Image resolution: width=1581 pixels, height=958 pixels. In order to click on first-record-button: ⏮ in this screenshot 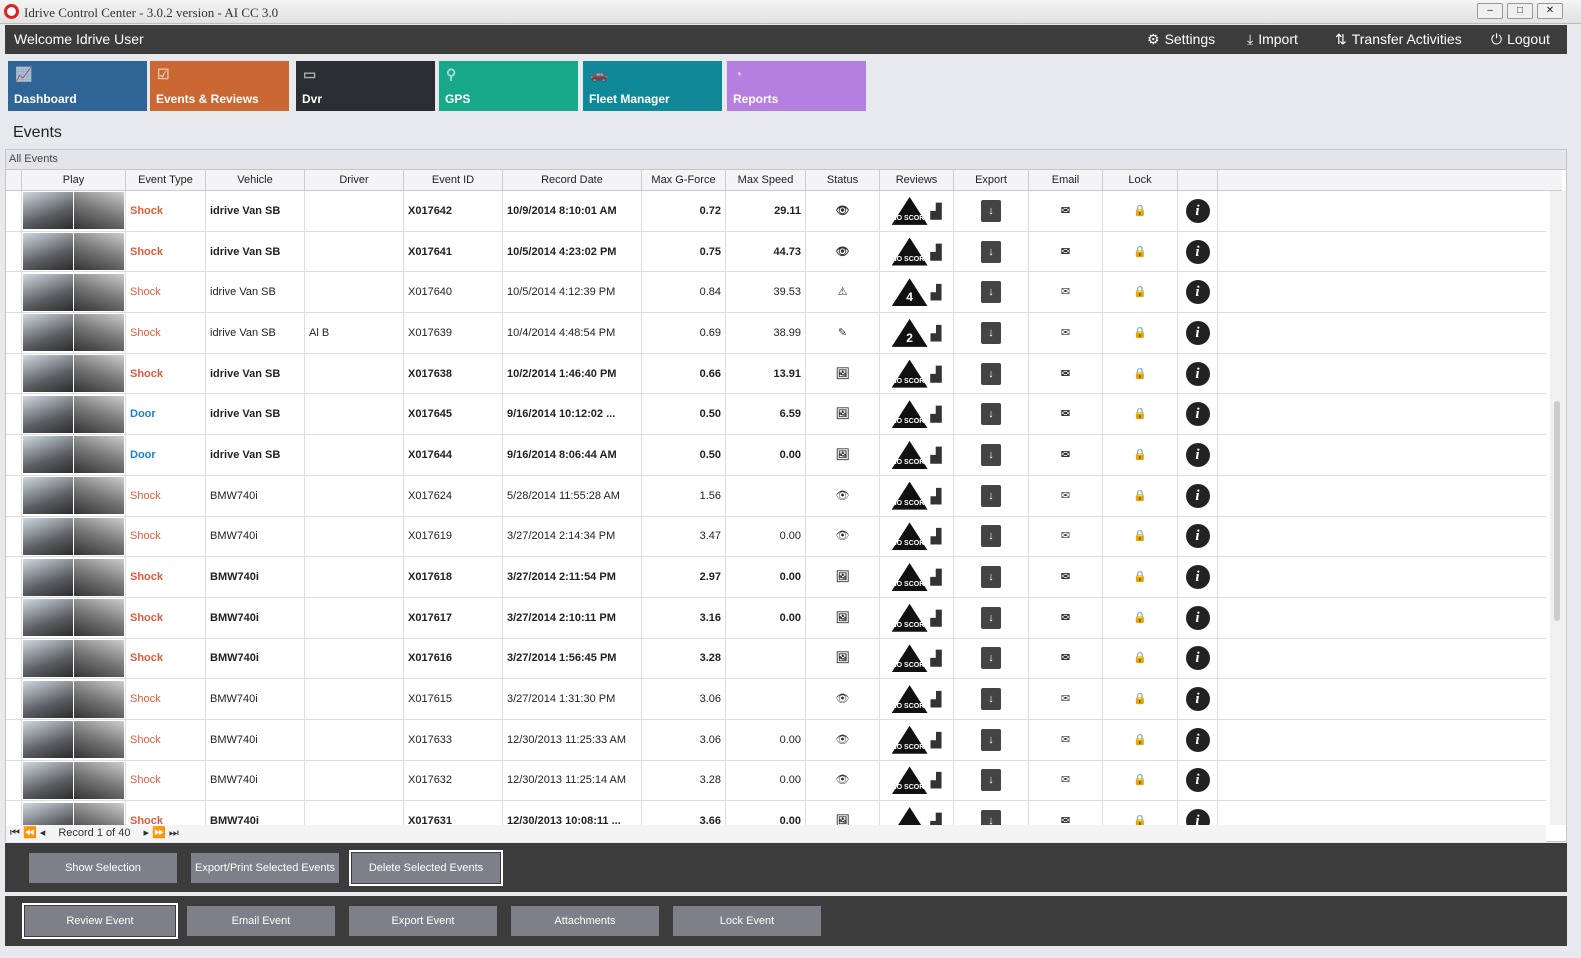, I will do `click(15, 833)`.